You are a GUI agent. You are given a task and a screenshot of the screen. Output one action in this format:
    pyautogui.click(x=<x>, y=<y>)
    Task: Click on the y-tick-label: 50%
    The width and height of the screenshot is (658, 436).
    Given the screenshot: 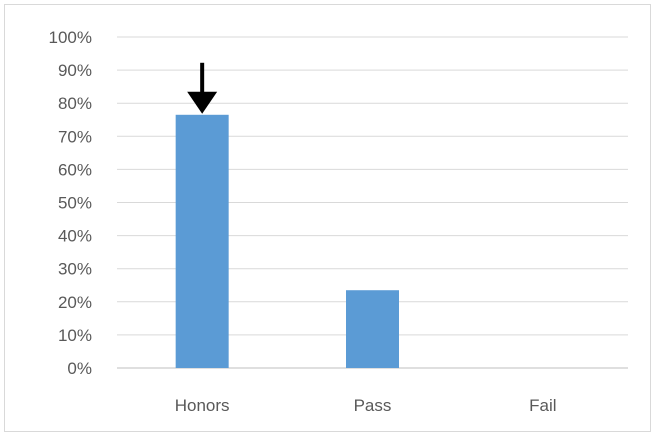 What is the action you would take?
    pyautogui.click(x=75, y=203)
    